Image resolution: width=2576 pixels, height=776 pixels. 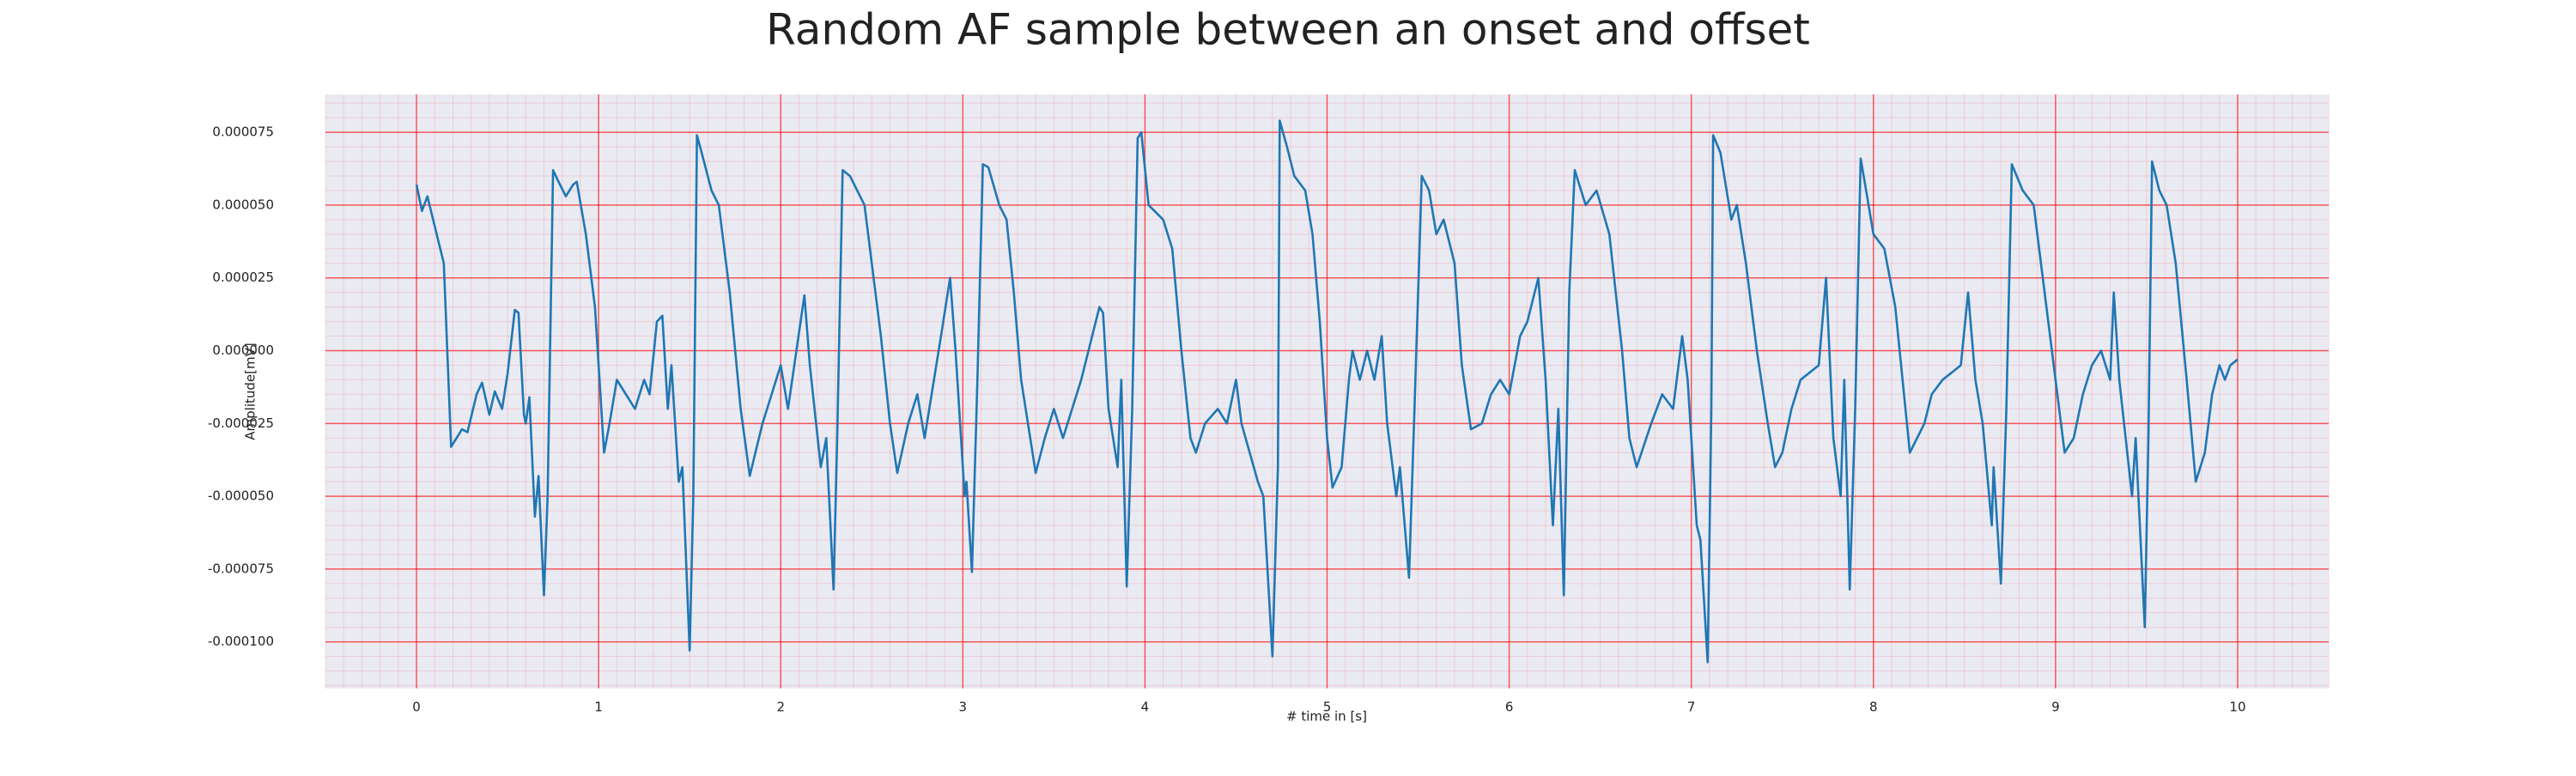 I want to click on y-tick-label: -0.000050, so click(x=241, y=496).